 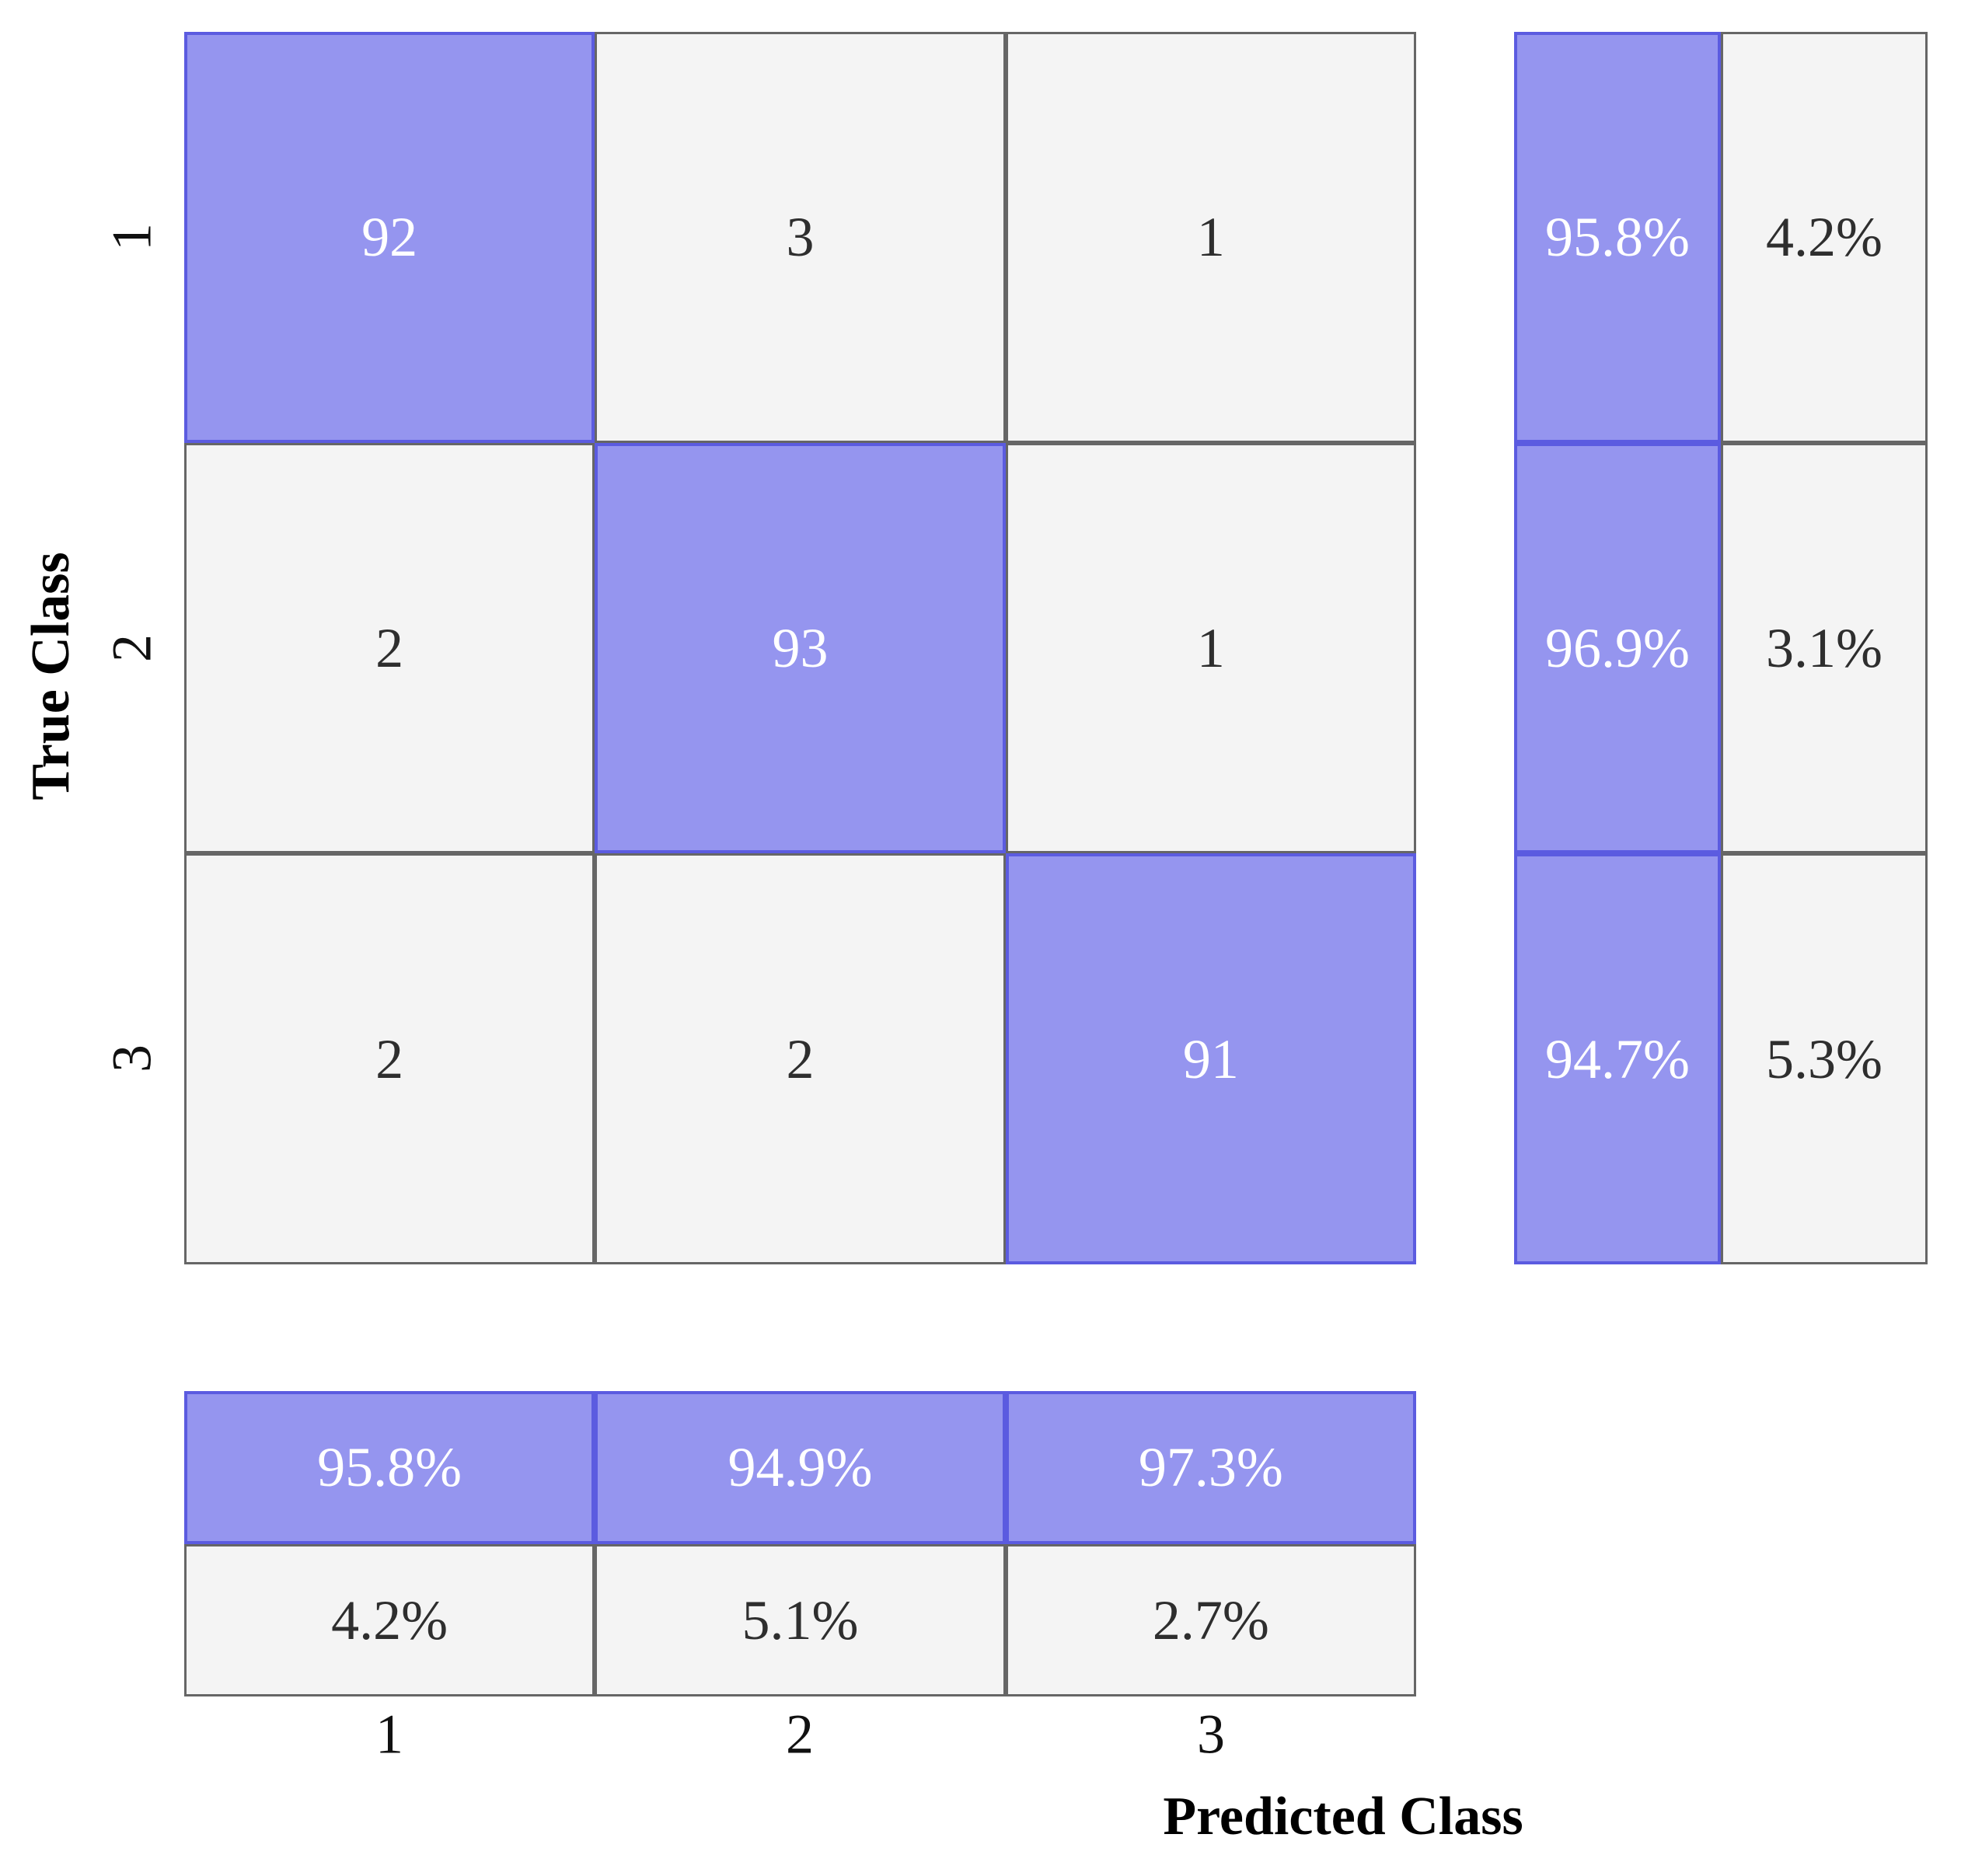 I want to click on row-summary-grid: 95.8% 4.2% 96.9% 3.1% 94.7% 5.3%, so click(x=1721, y=648).